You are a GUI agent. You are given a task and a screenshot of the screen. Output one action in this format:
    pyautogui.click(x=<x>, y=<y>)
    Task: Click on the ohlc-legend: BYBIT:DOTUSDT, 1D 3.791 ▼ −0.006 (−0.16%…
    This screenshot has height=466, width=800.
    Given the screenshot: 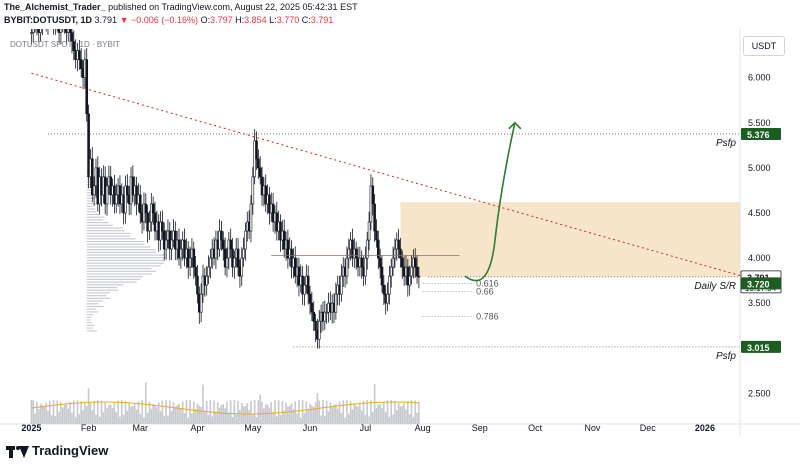 What is the action you would take?
    pyautogui.click(x=168, y=20)
    